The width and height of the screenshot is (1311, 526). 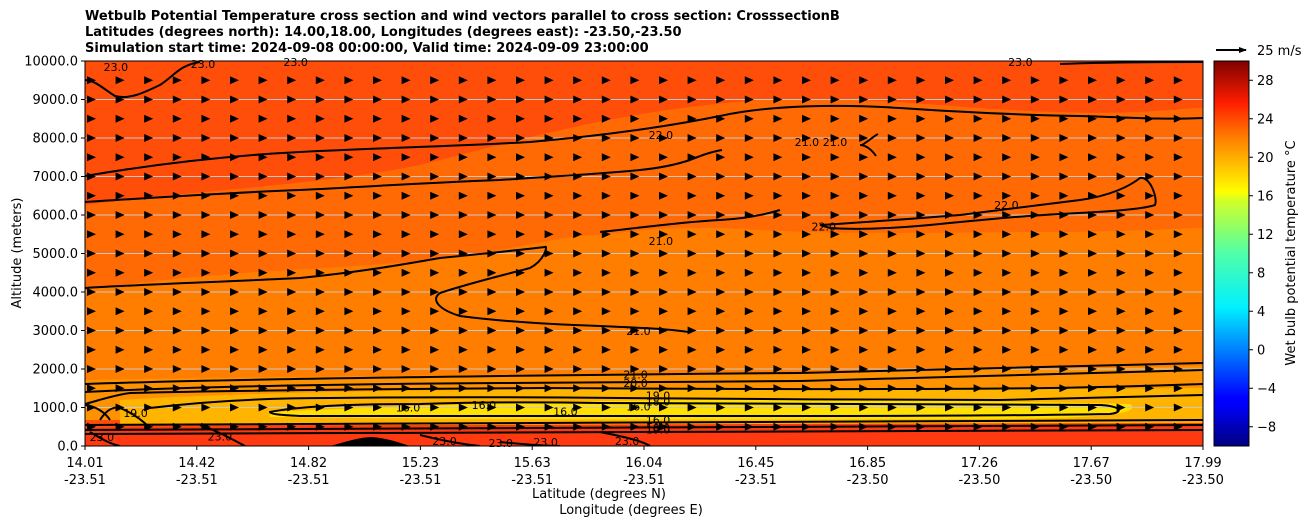 I want to click on x-tick-label-lon: -23.50, so click(x=1091, y=480).